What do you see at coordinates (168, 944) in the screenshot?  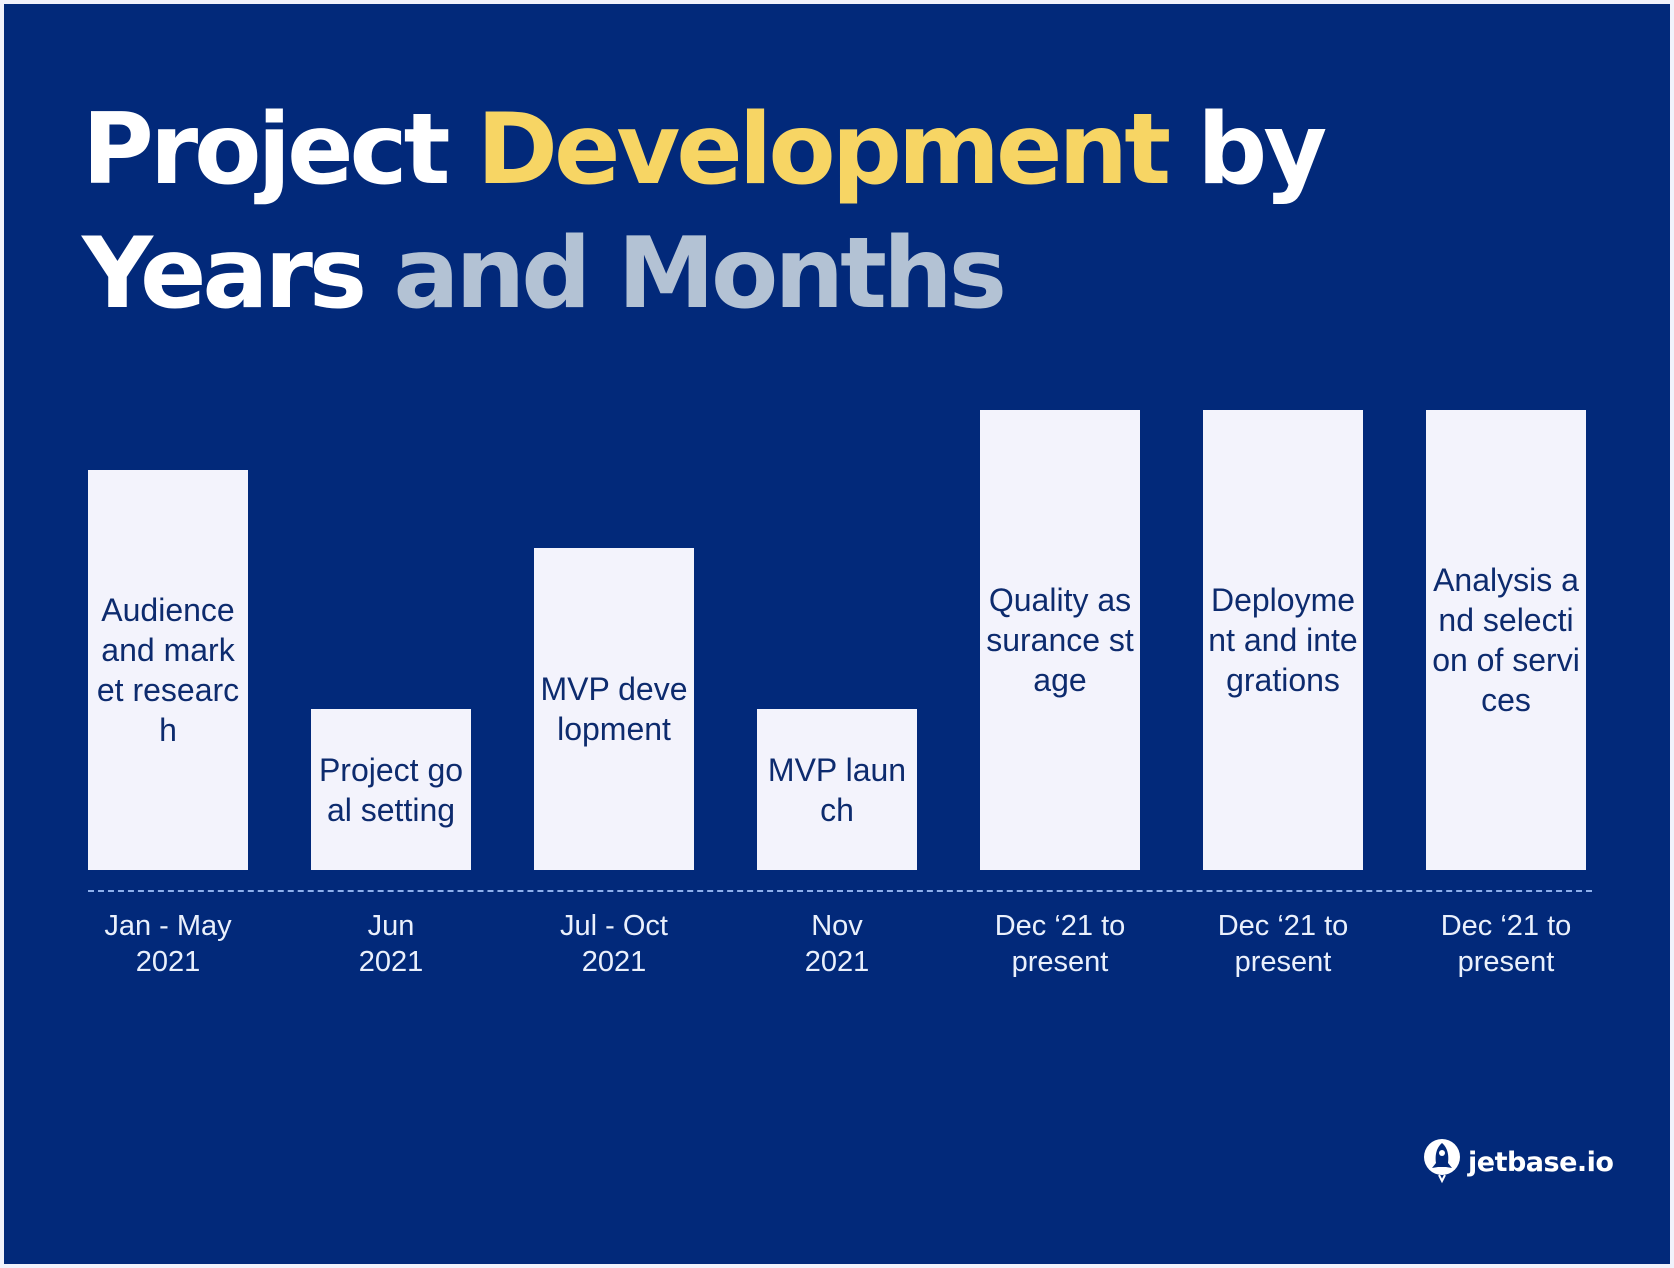 I see `x-tick-label: Jan - May 2021` at bounding box center [168, 944].